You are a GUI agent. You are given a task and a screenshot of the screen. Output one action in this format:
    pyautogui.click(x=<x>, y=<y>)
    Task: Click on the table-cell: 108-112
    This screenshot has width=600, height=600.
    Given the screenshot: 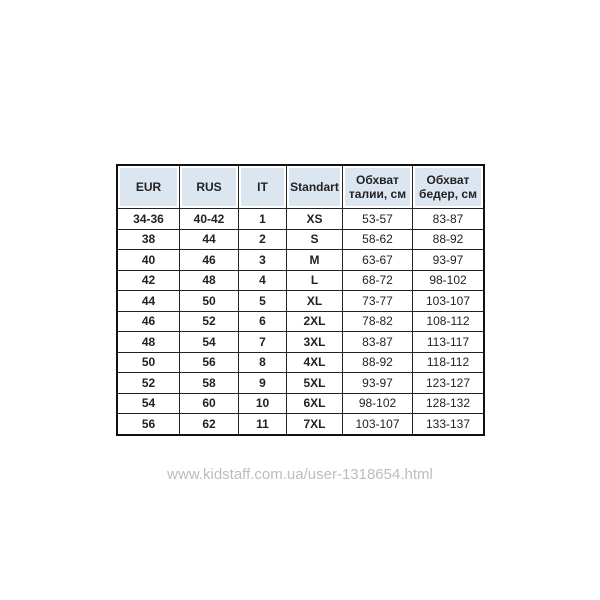 What is the action you would take?
    pyautogui.click(x=448, y=321)
    